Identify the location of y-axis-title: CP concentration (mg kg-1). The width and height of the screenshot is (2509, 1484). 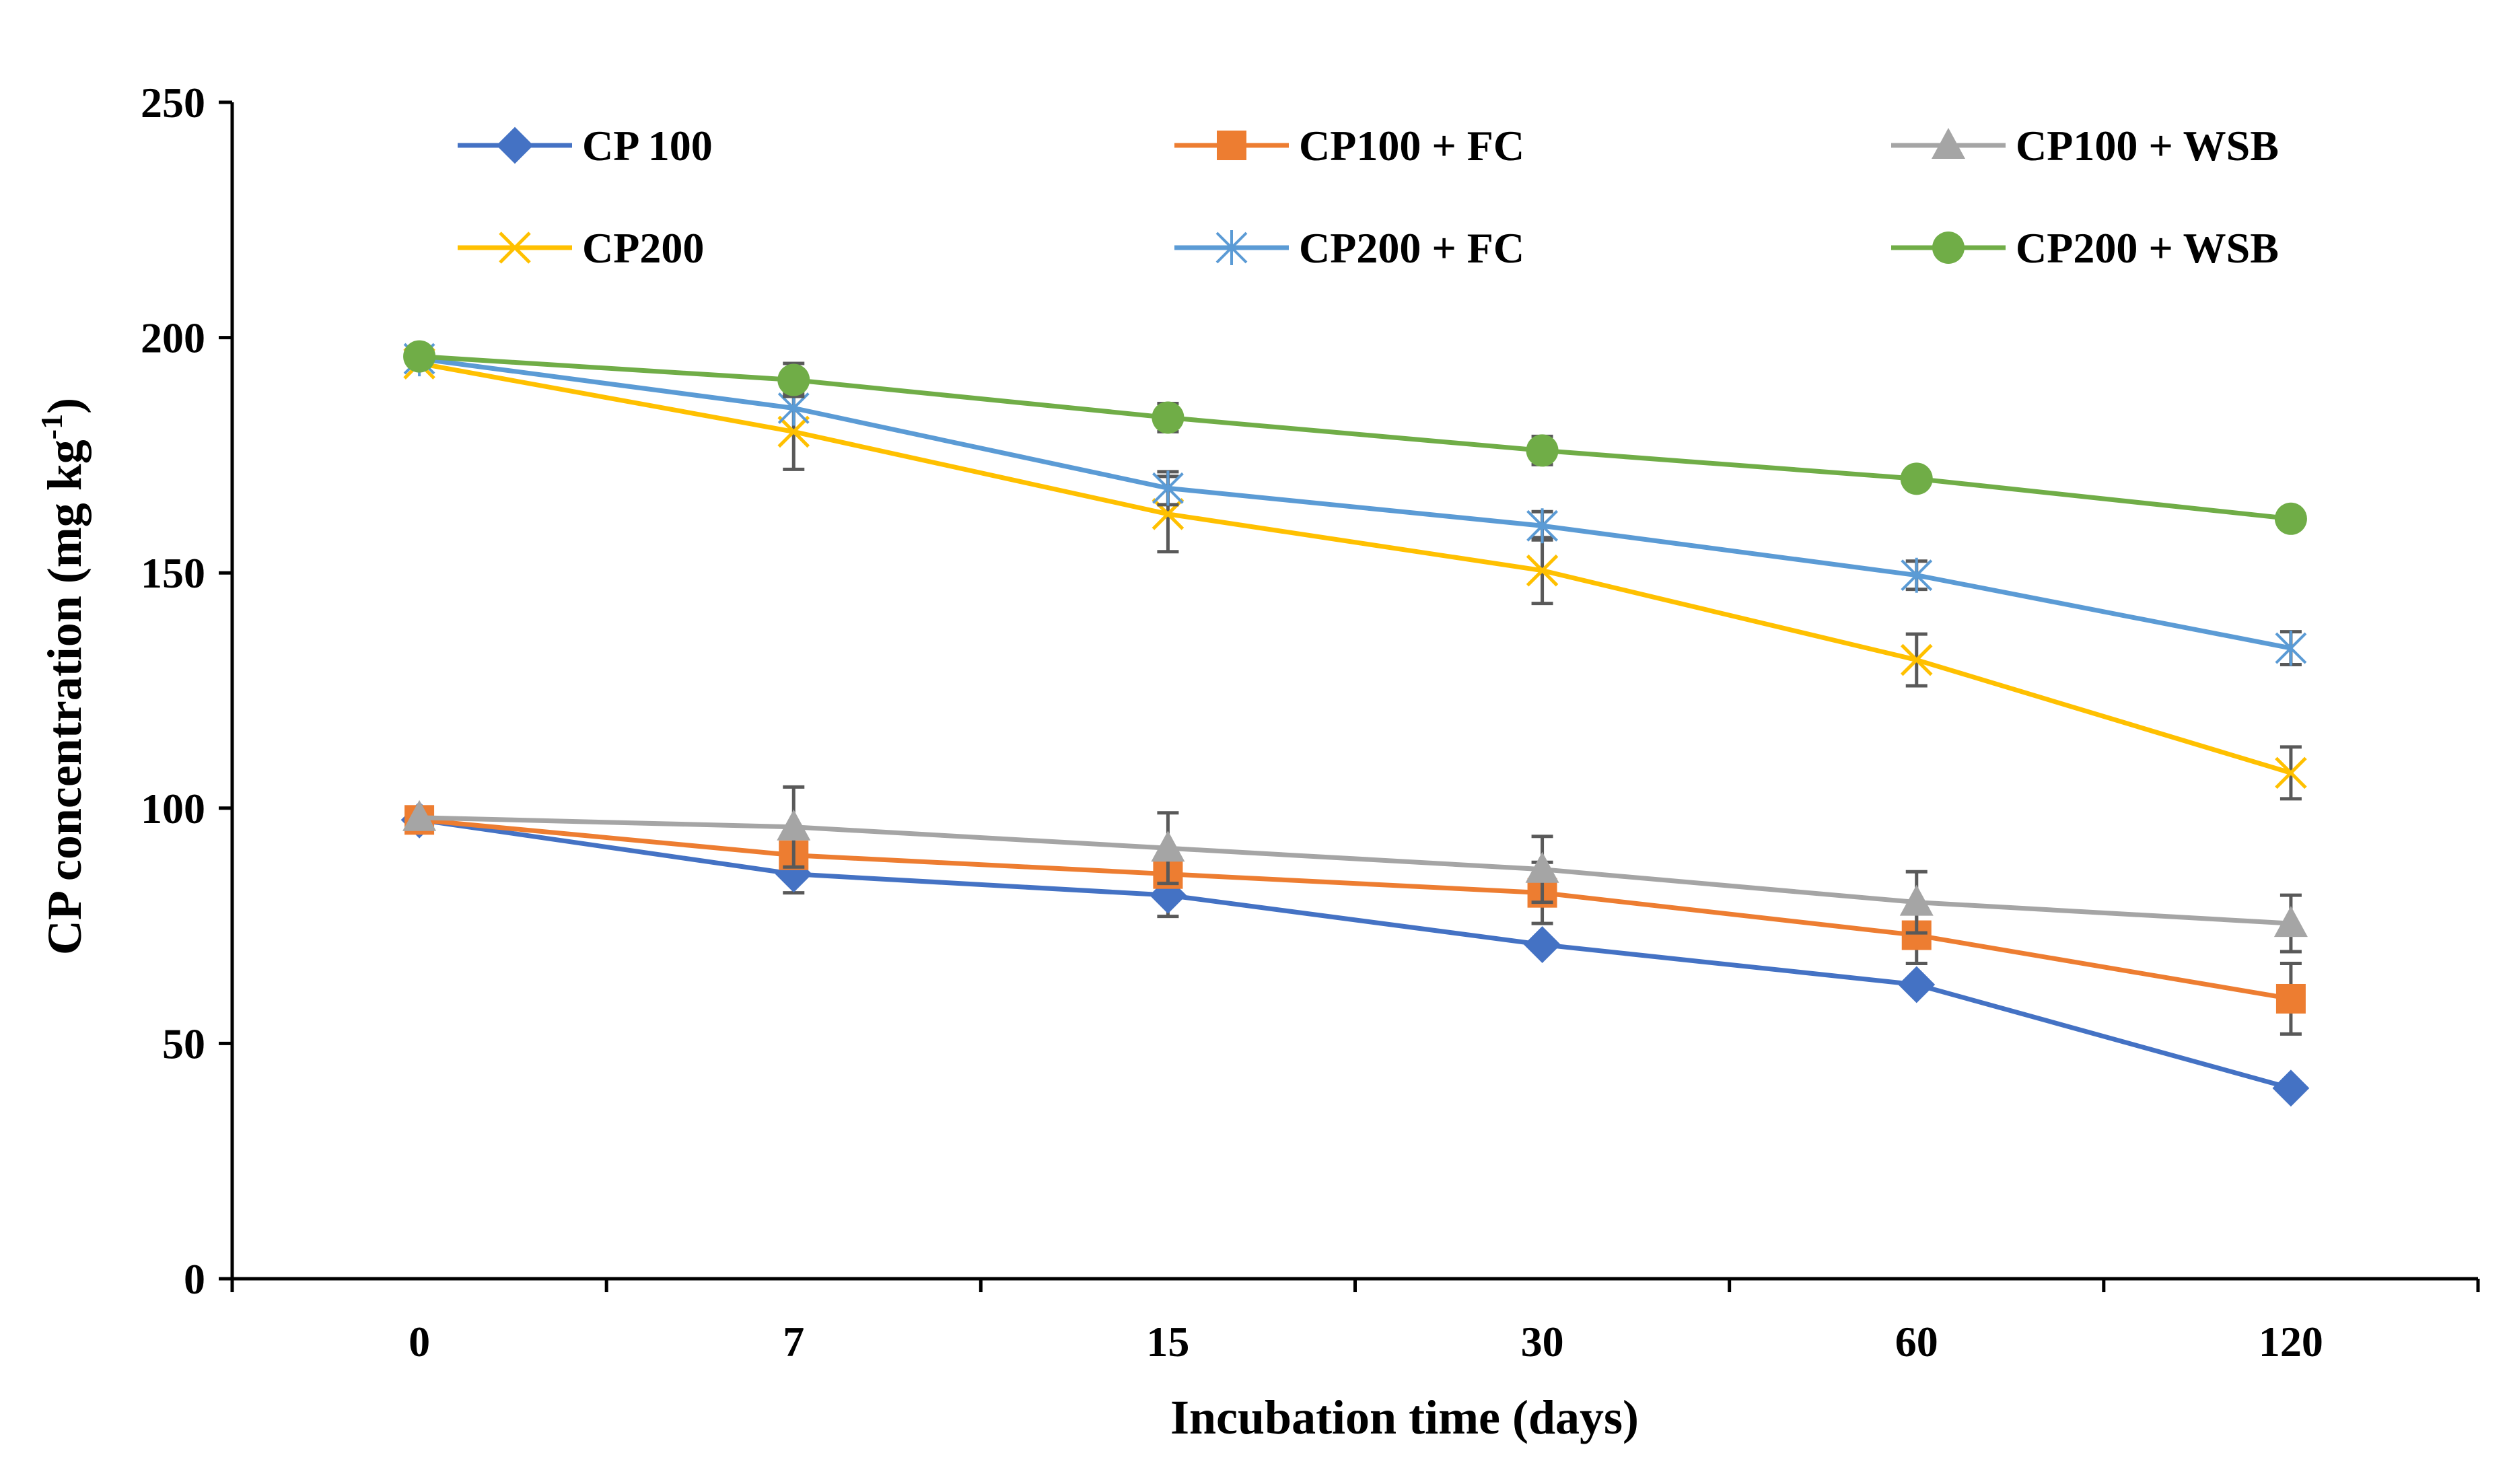
(63, 676).